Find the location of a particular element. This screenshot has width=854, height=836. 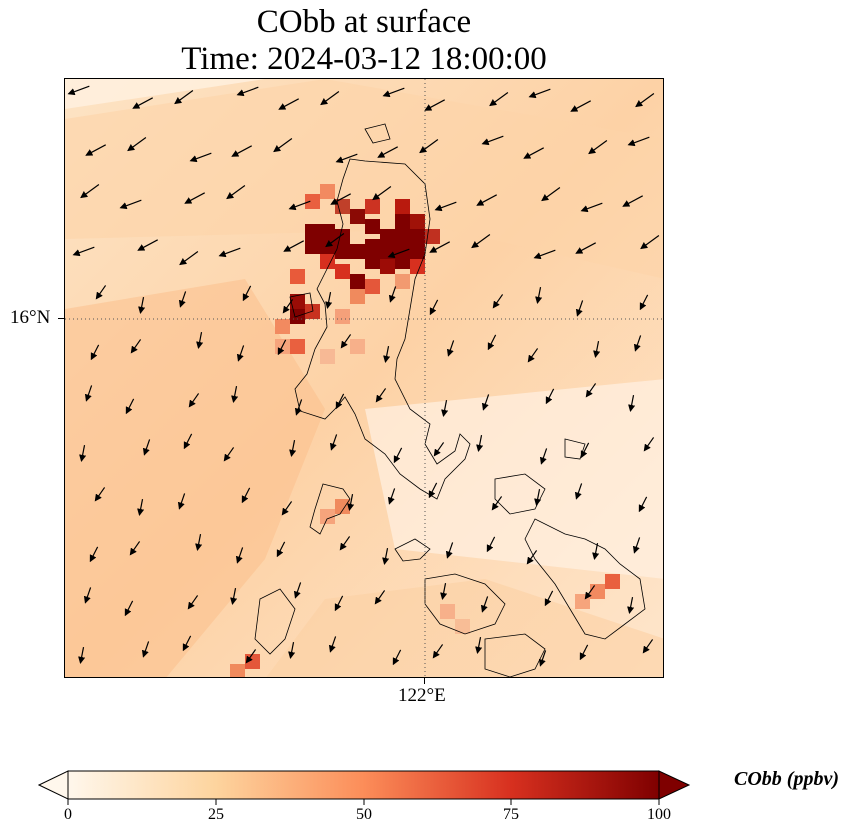

map-subtitle-time: Time: 2024-03-12 18:00:00 is located at coordinates (364, 59).